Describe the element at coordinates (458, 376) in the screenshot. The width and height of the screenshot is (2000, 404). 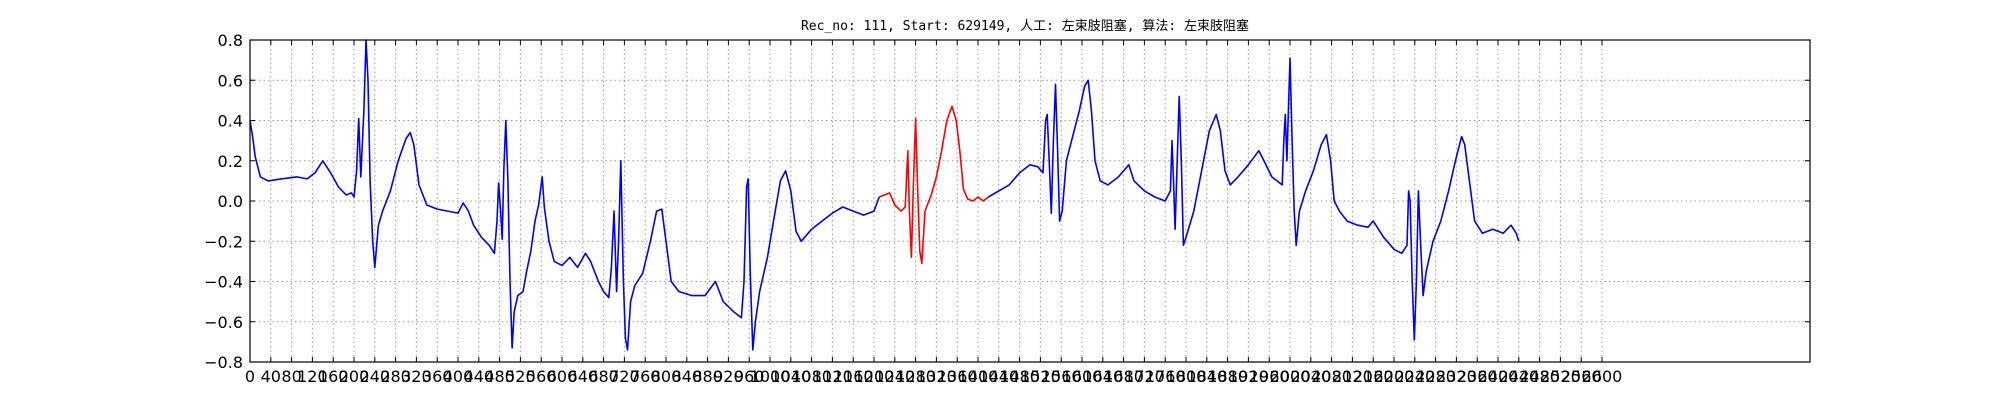
I see `x-tick-label: 400` at that location.